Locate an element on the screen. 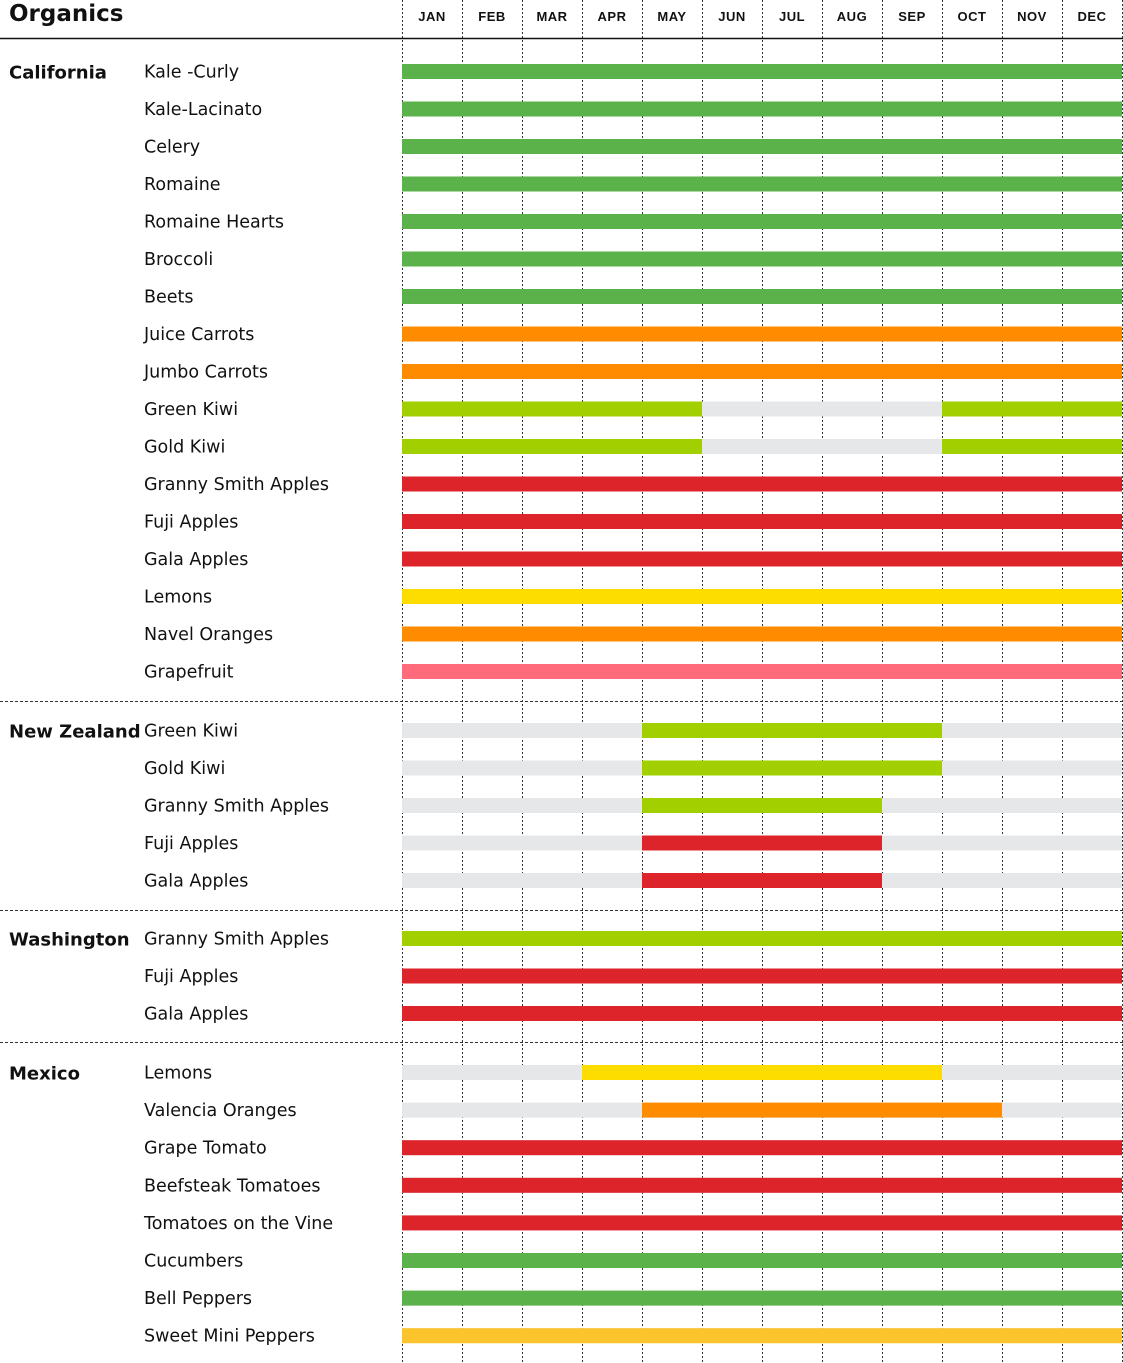  month-label-dec: DEC is located at coordinates (1092, 16).